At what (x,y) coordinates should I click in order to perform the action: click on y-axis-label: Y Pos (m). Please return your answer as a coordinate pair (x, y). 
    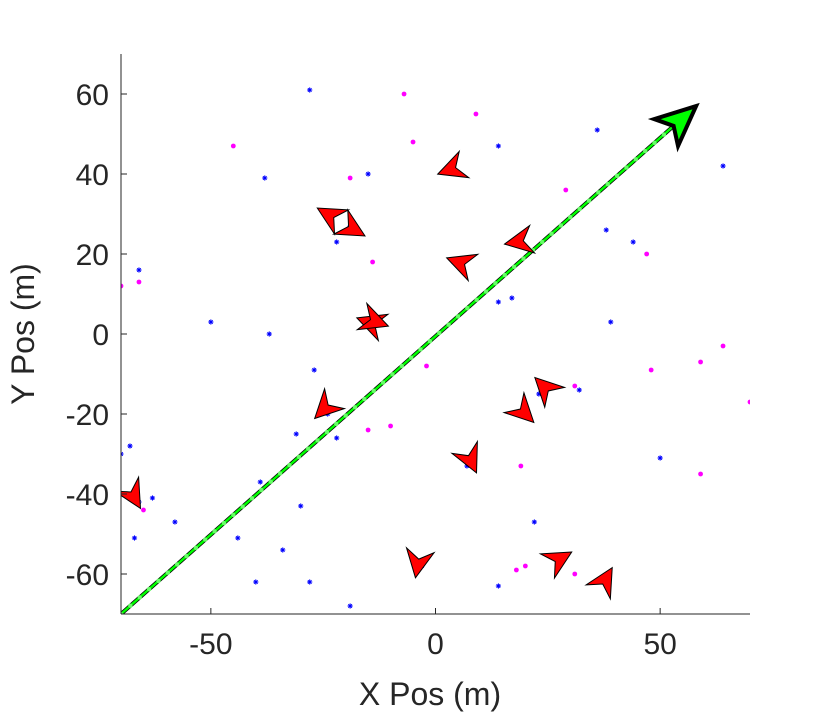
    Looking at the image, I should click on (23, 334).